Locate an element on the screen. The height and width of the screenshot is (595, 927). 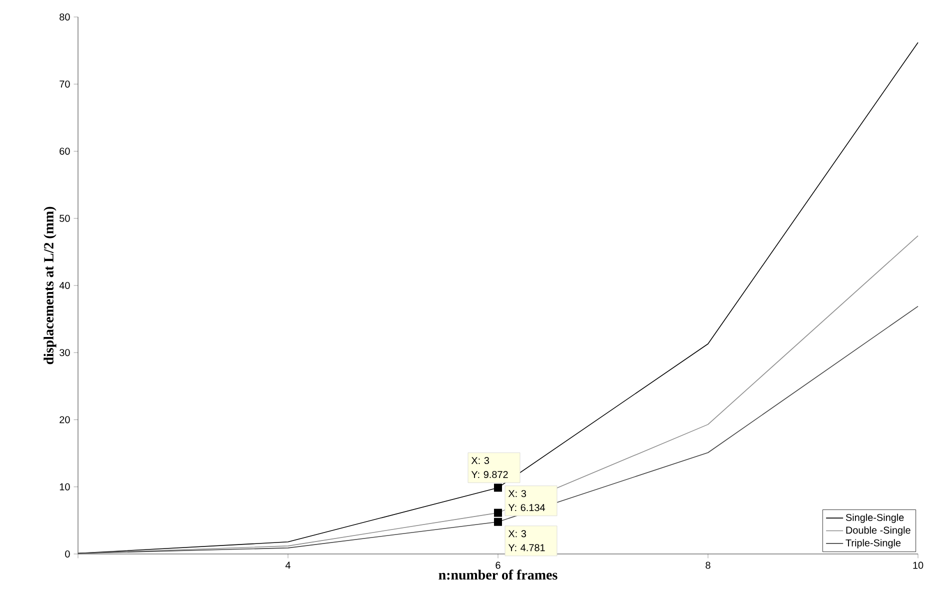
x-axis-title: n:number of frames is located at coordinates (498, 575).